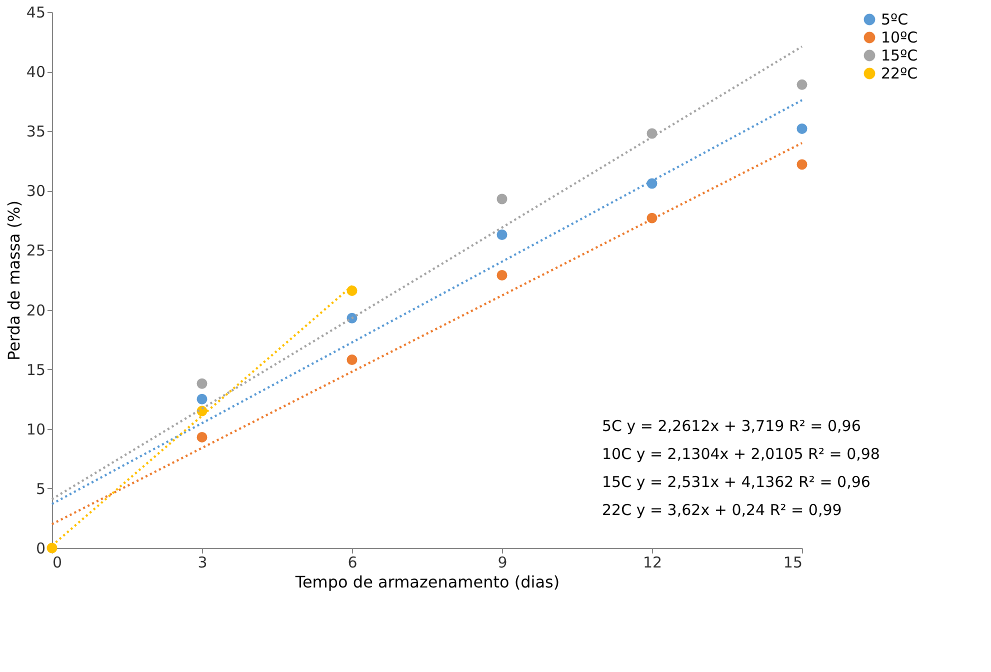 The height and width of the screenshot is (672, 991). Describe the element at coordinates (36, 429) in the screenshot. I see `y-tick-label: 10` at that location.